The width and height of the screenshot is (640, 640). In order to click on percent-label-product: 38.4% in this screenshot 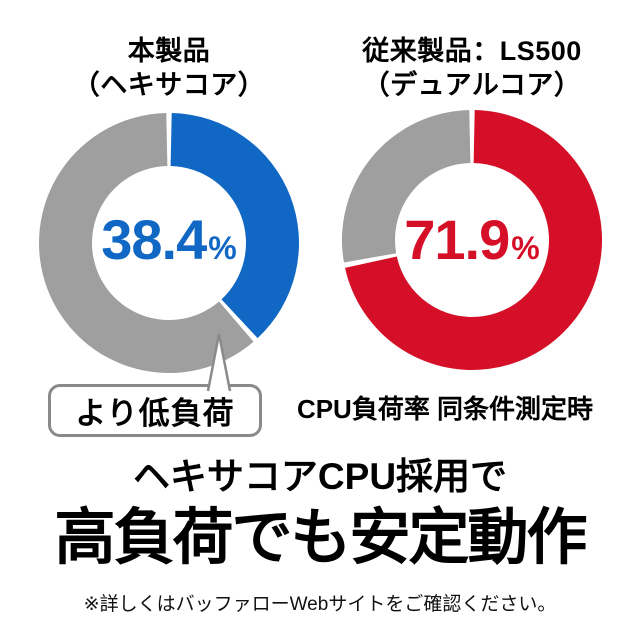, I will do `click(169, 247)`.